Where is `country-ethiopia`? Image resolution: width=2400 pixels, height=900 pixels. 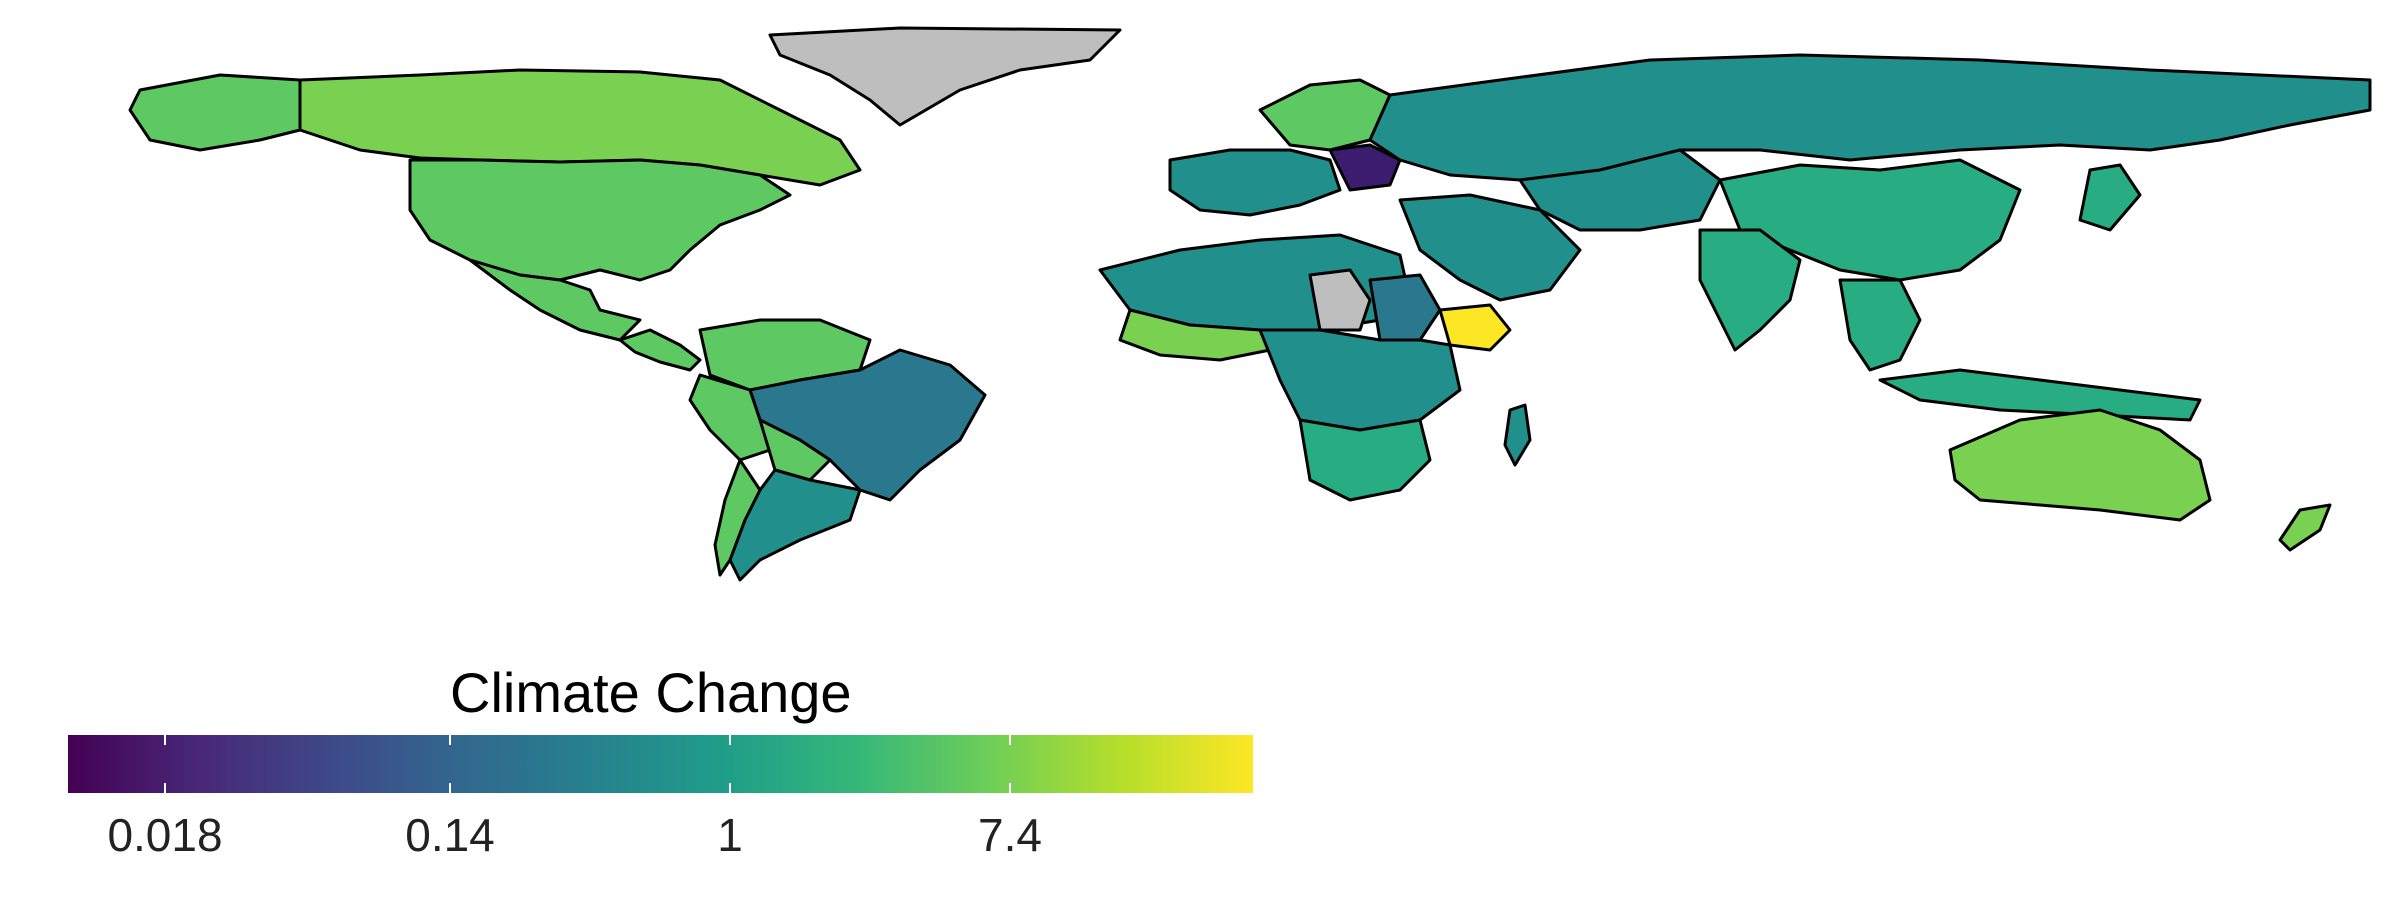 country-ethiopia is located at coordinates (1475, 327).